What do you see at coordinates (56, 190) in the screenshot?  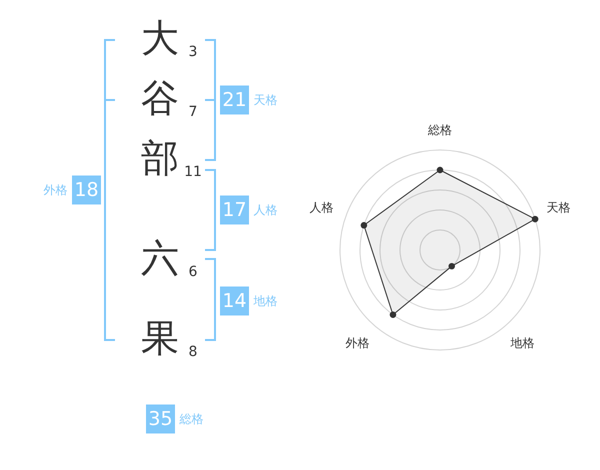 I see `text: 外格` at bounding box center [56, 190].